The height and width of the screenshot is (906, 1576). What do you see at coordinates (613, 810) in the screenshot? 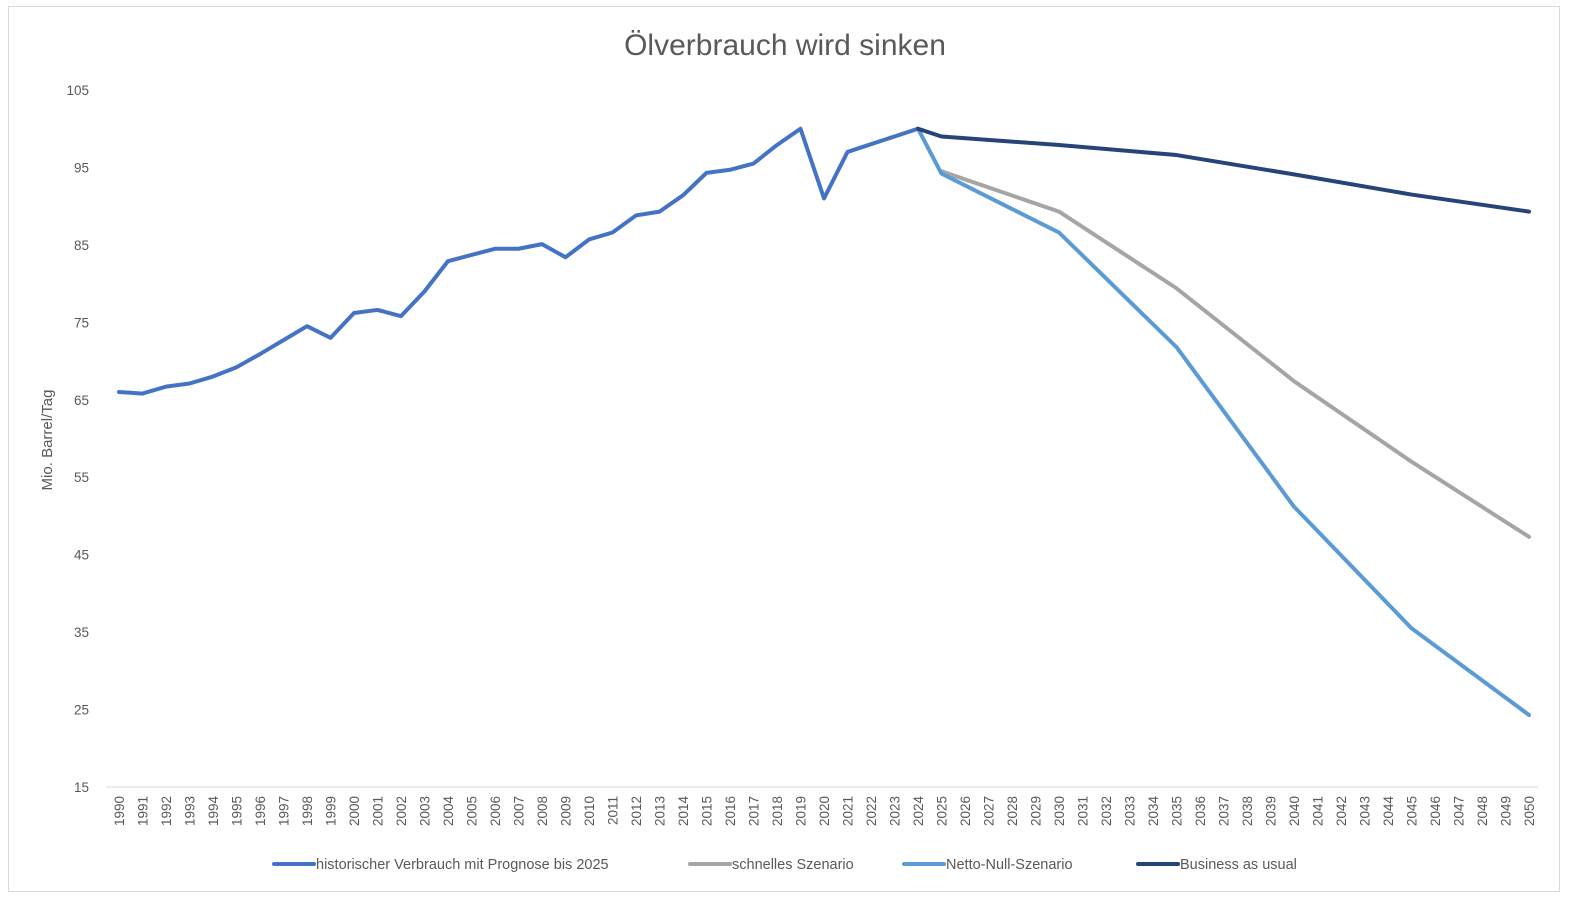
I see `x-tick-label: 2011` at bounding box center [613, 810].